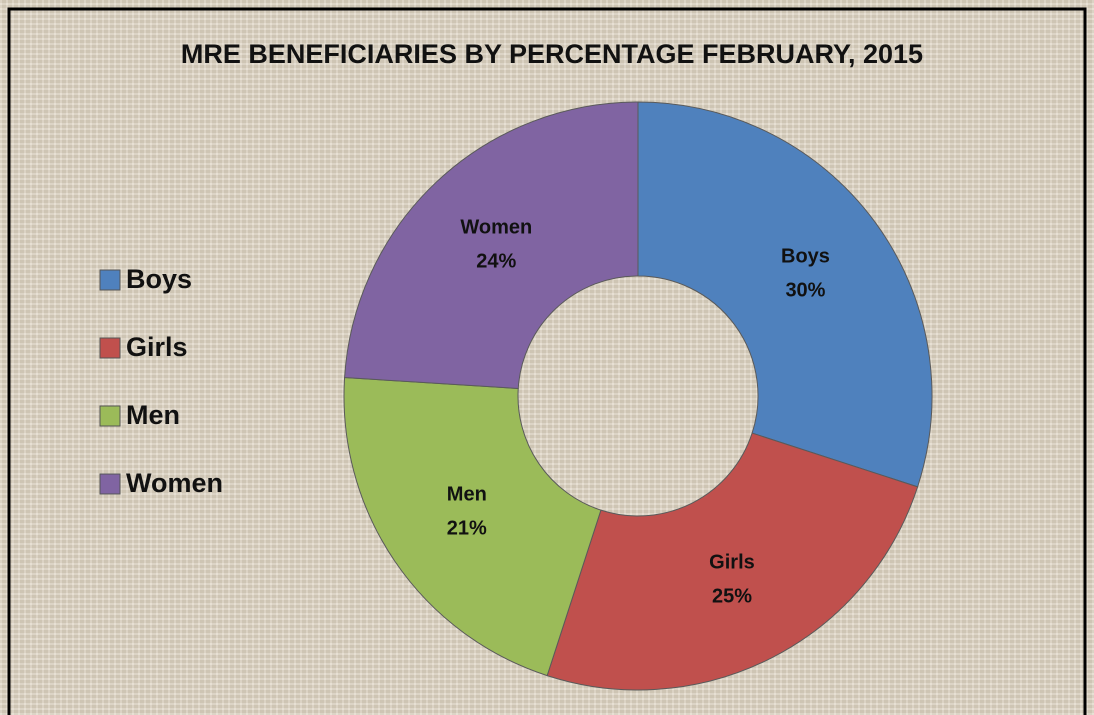 Image resolution: width=1094 pixels, height=715 pixels. What do you see at coordinates (157, 347) in the screenshot?
I see `legend-label: Girls` at bounding box center [157, 347].